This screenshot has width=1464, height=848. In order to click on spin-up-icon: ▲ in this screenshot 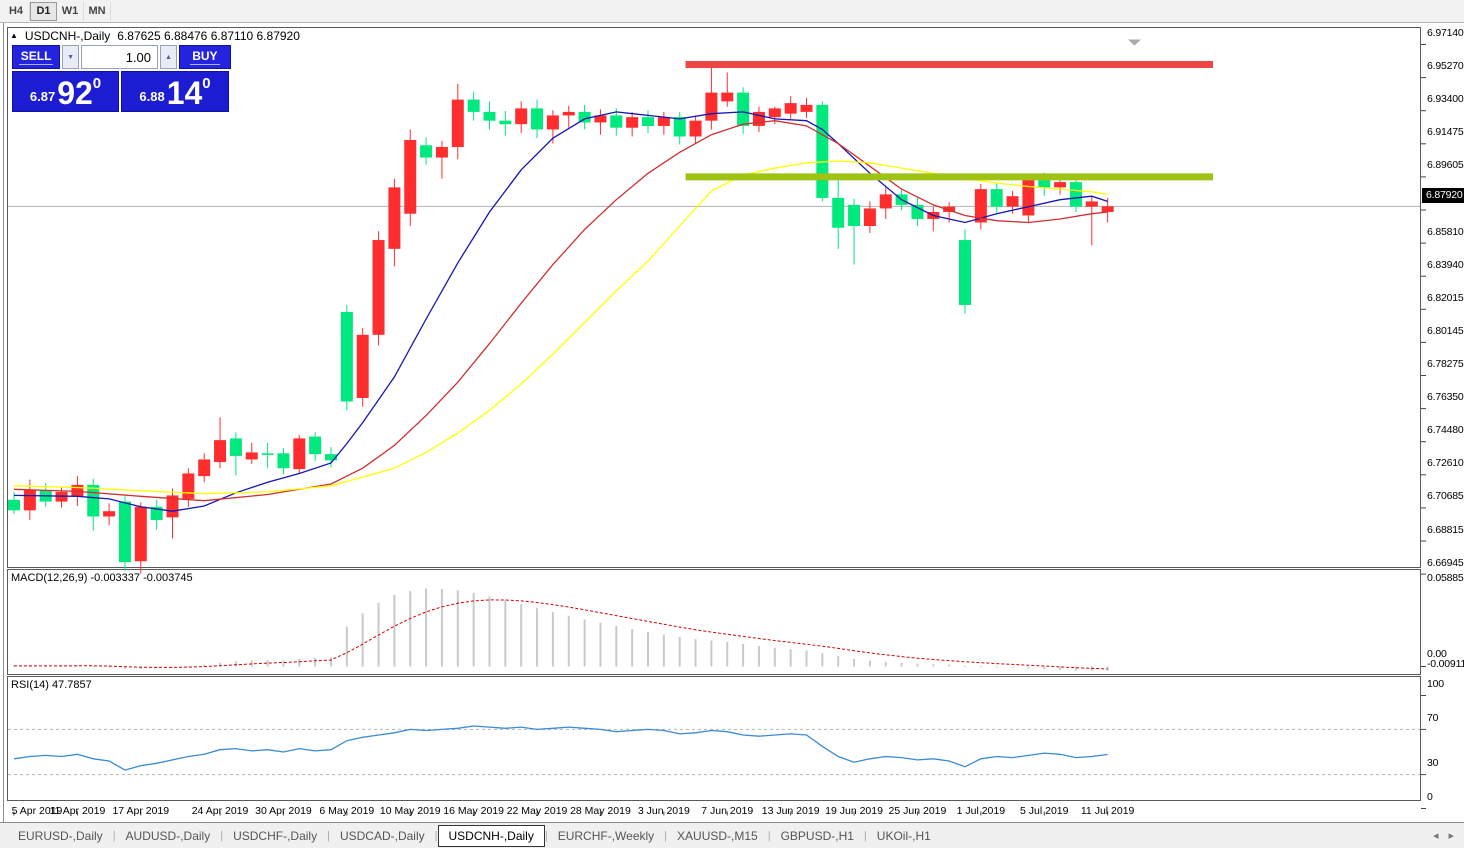, I will do `click(168, 57)`.